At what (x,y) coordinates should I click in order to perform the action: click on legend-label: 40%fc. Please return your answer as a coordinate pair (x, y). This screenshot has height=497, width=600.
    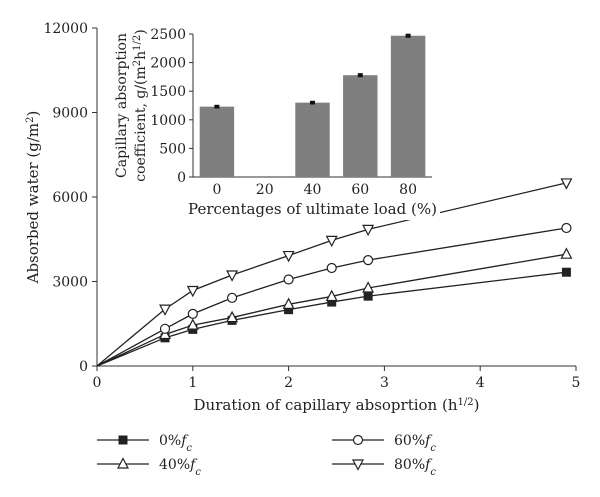
    Looking at the image, I should click on (180, 467).